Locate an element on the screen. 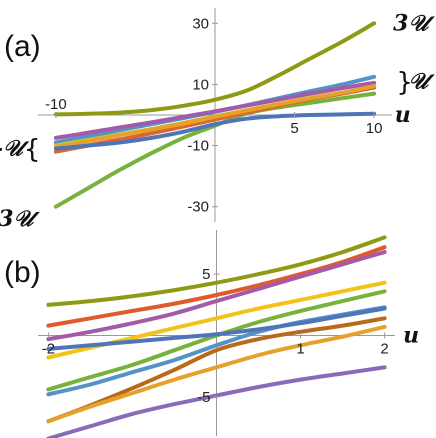 This screenshot has width=436, height=438. panel-label: (b) is located at coordinates (22, 272).